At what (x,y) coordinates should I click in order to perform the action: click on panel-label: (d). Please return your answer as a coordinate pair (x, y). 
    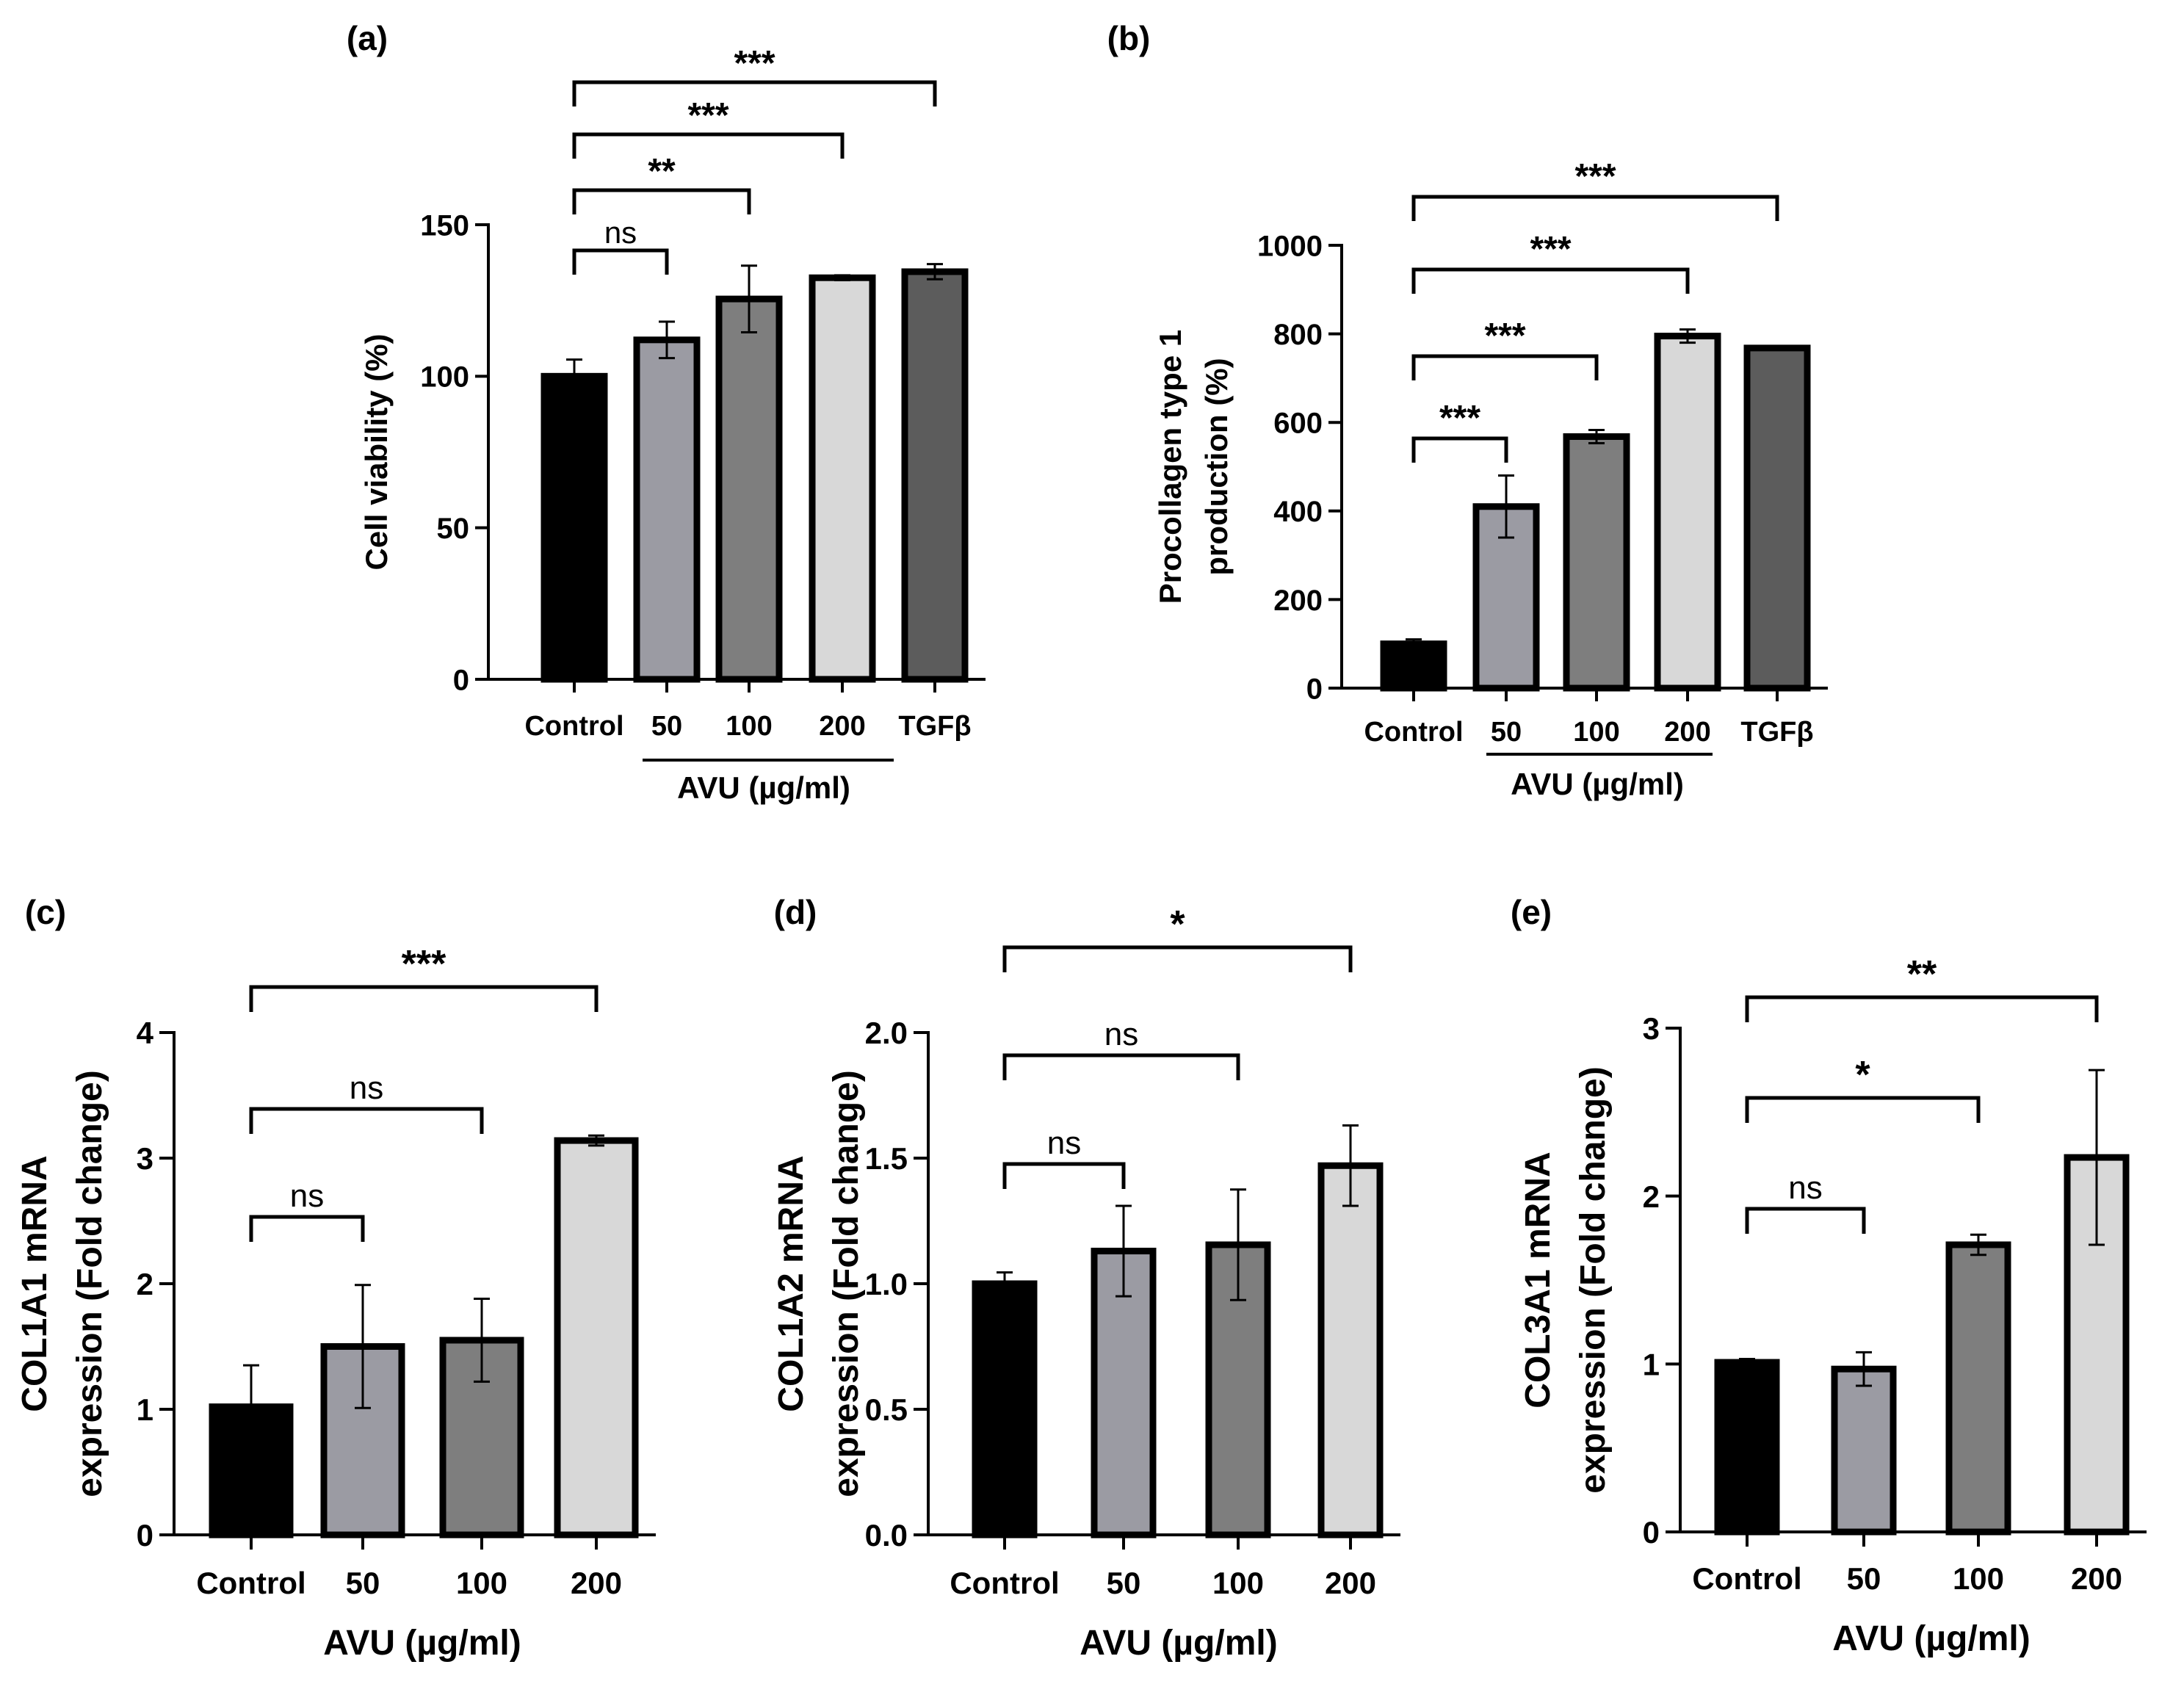
    Looking at the image, I should click on (795, 912).